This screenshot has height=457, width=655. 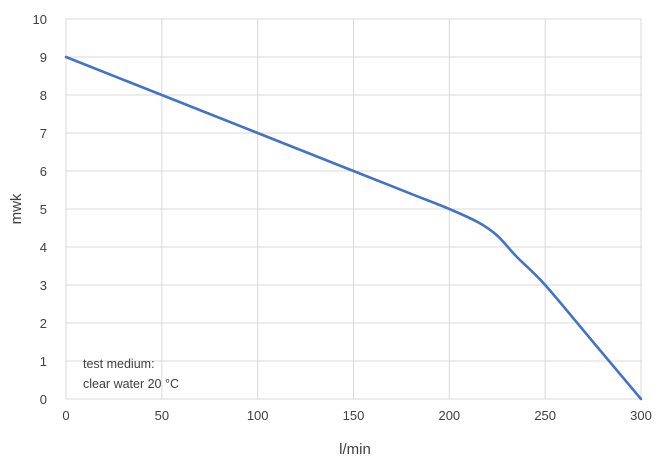 What do you see at coordinates (43, 399) in the screenshot?
I see `y-tick-label: 0` at bounding box center [43, 399].